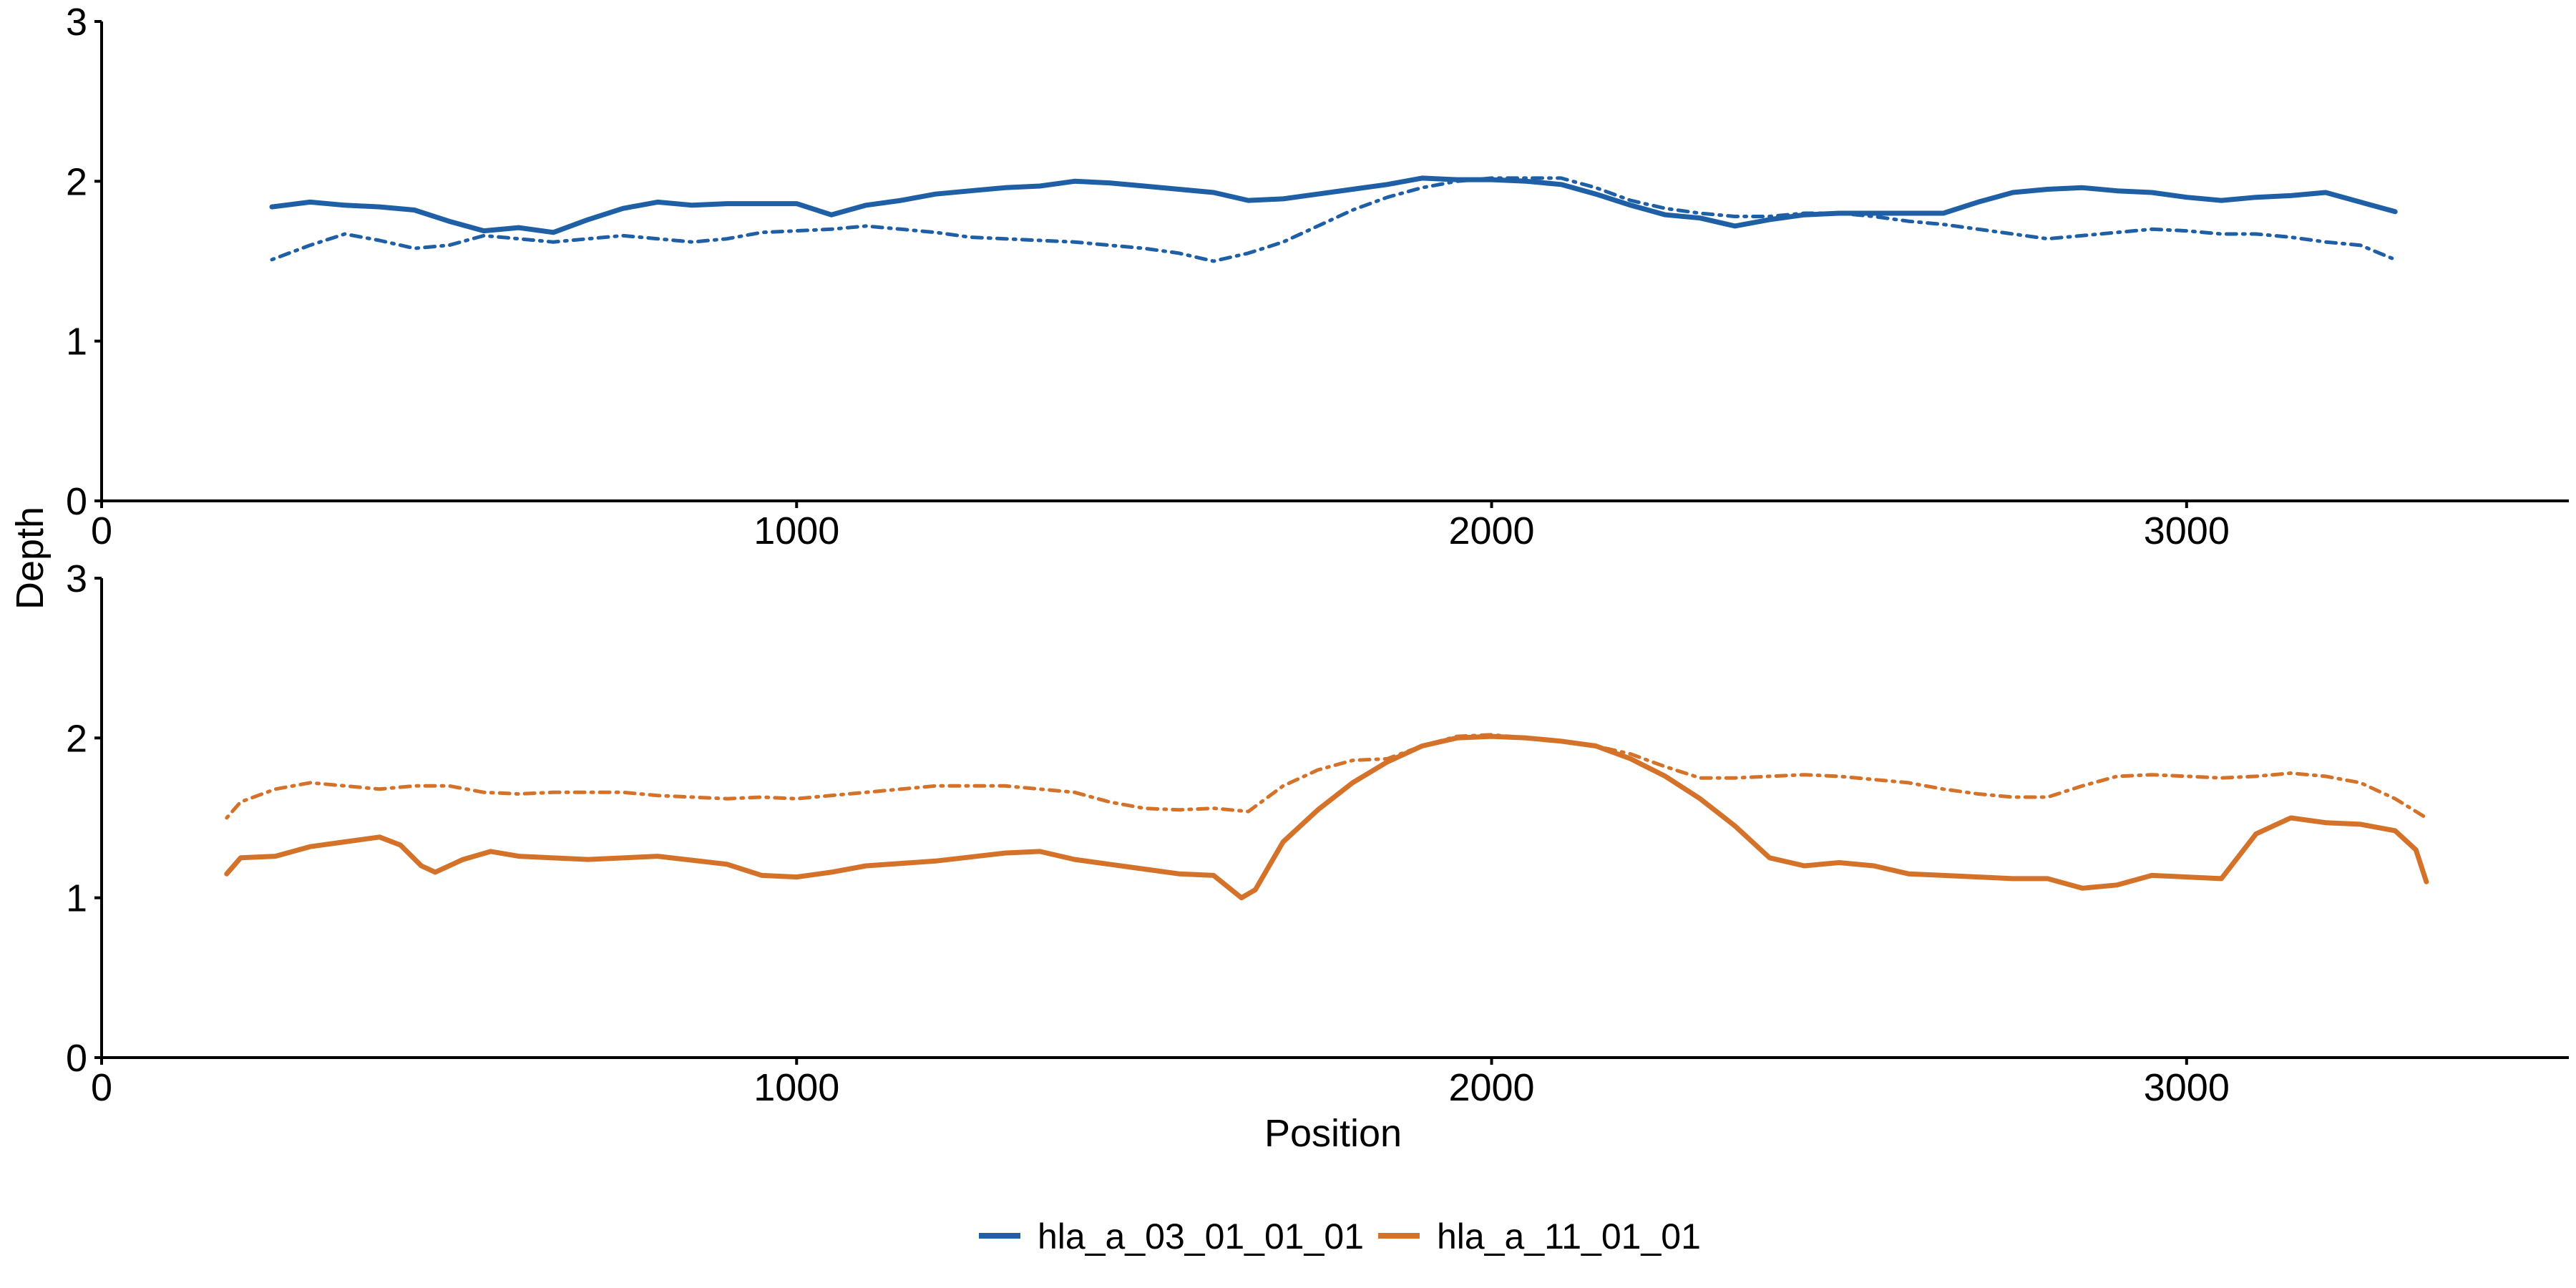 The image size is (2576, 1288). I want to click on x-axis-title: Position, so click(1333, 1133).